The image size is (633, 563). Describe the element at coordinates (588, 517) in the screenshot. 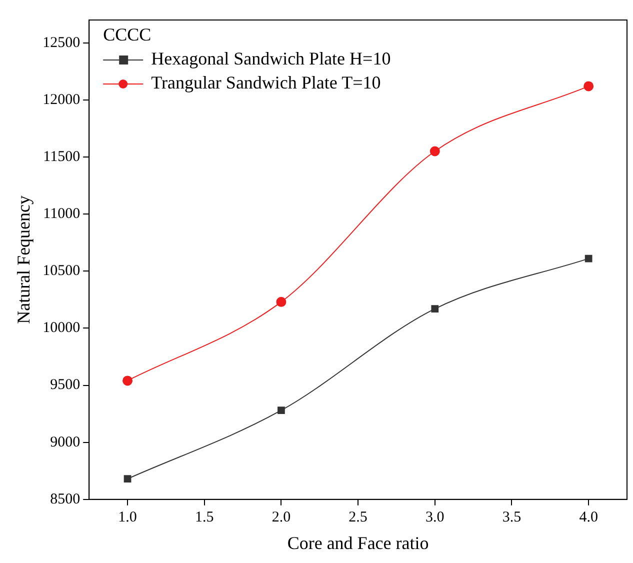

I see `x-tick-label: 4.0` at that location.